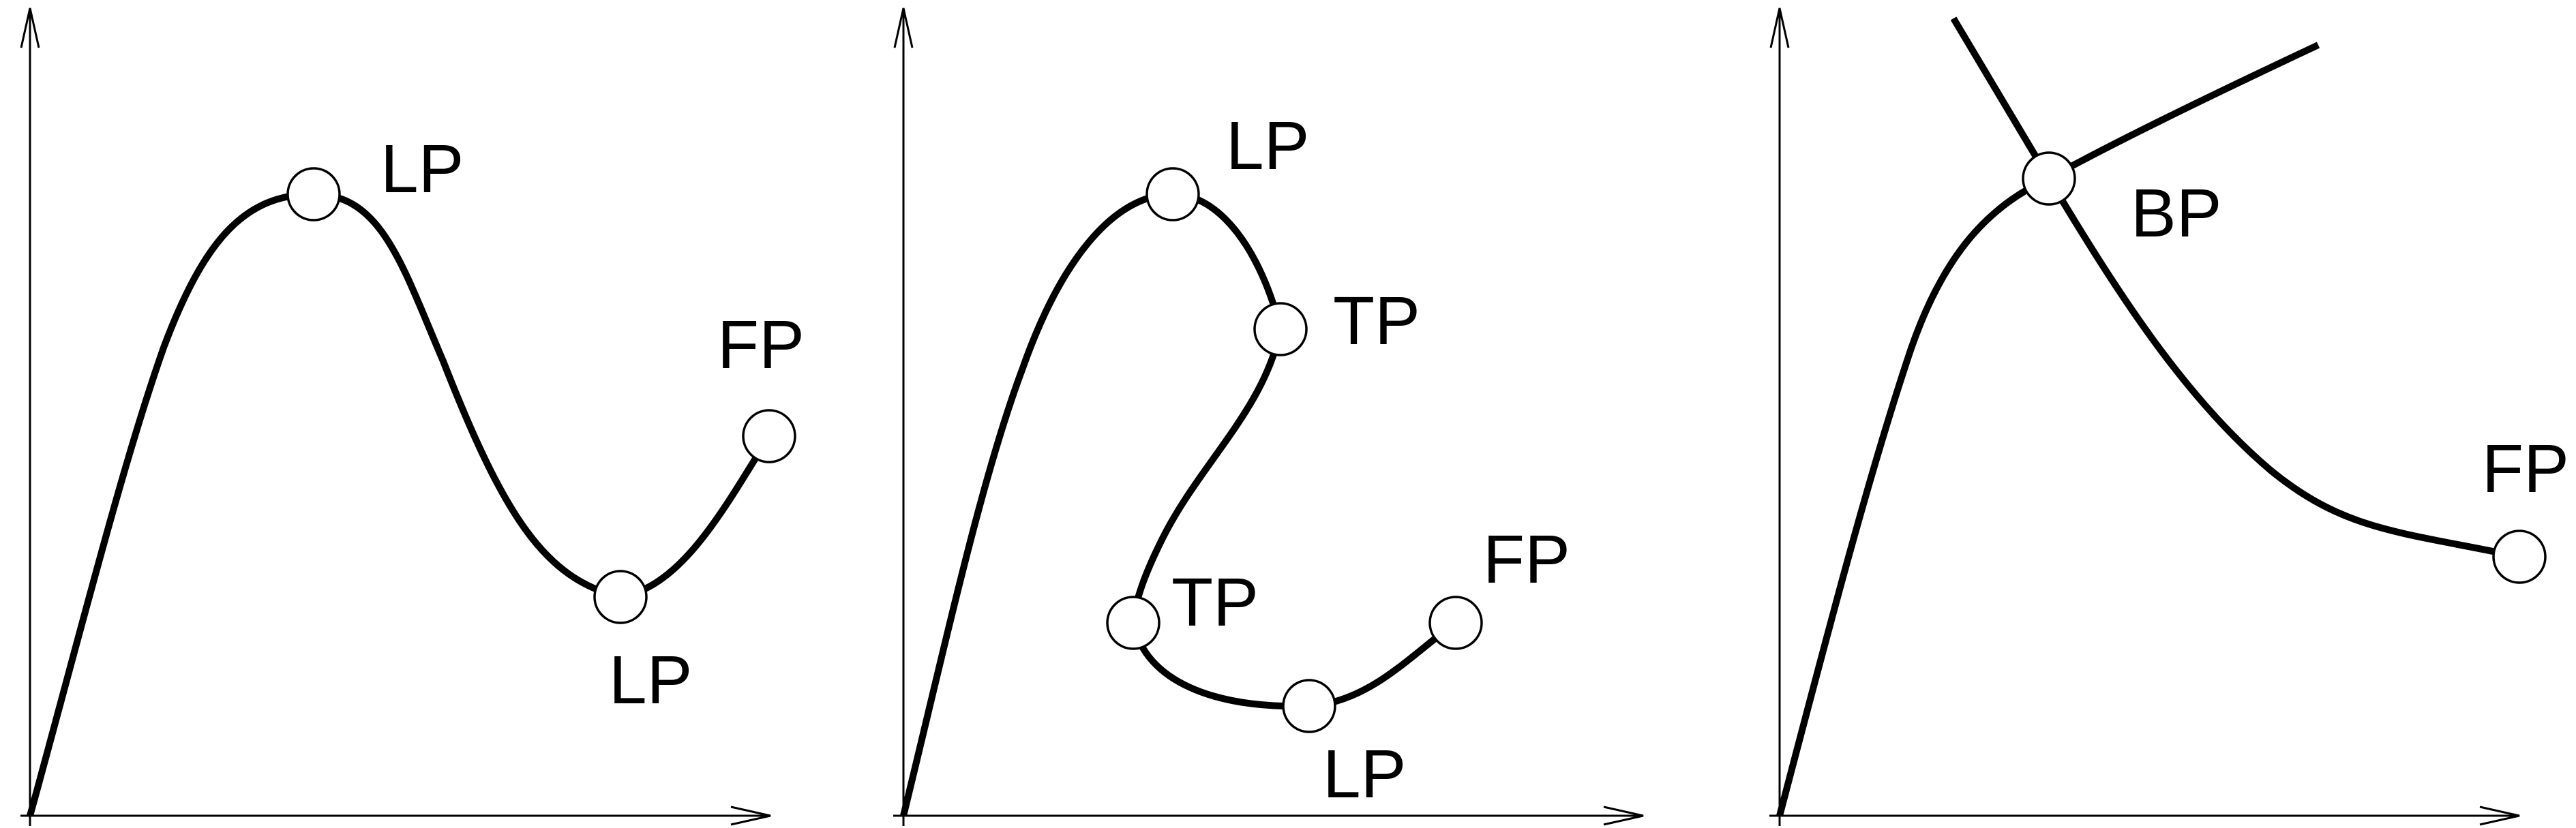 The height and width of the screenshot is (828, 2576). What do you see at coordinates (1455, 623) in the screenshot?
I see `panel-2-final-point` at bounding box center [1455, 623].